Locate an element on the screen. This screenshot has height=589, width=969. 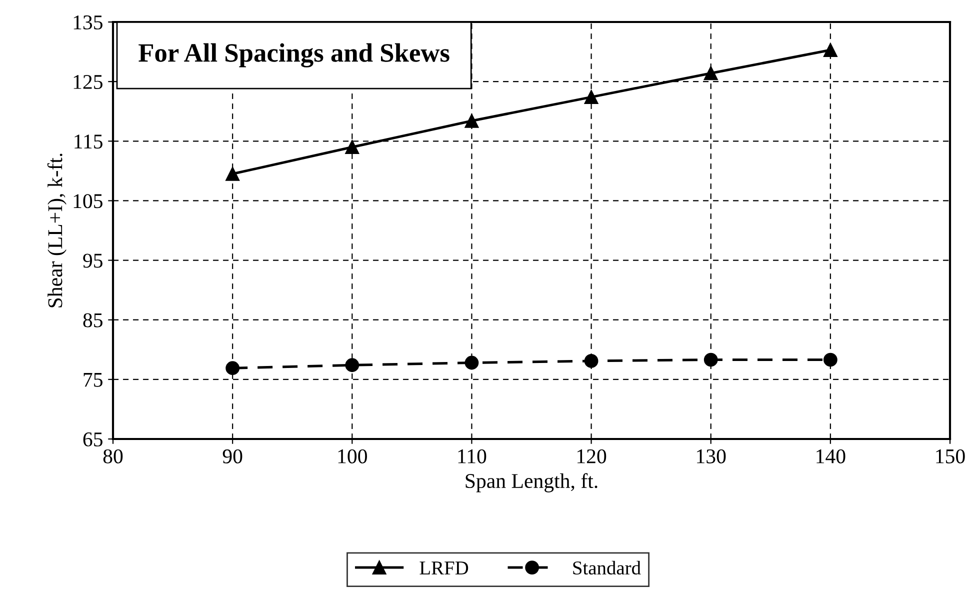
y-tick-label: 85 is located at coordinates (92, 320).